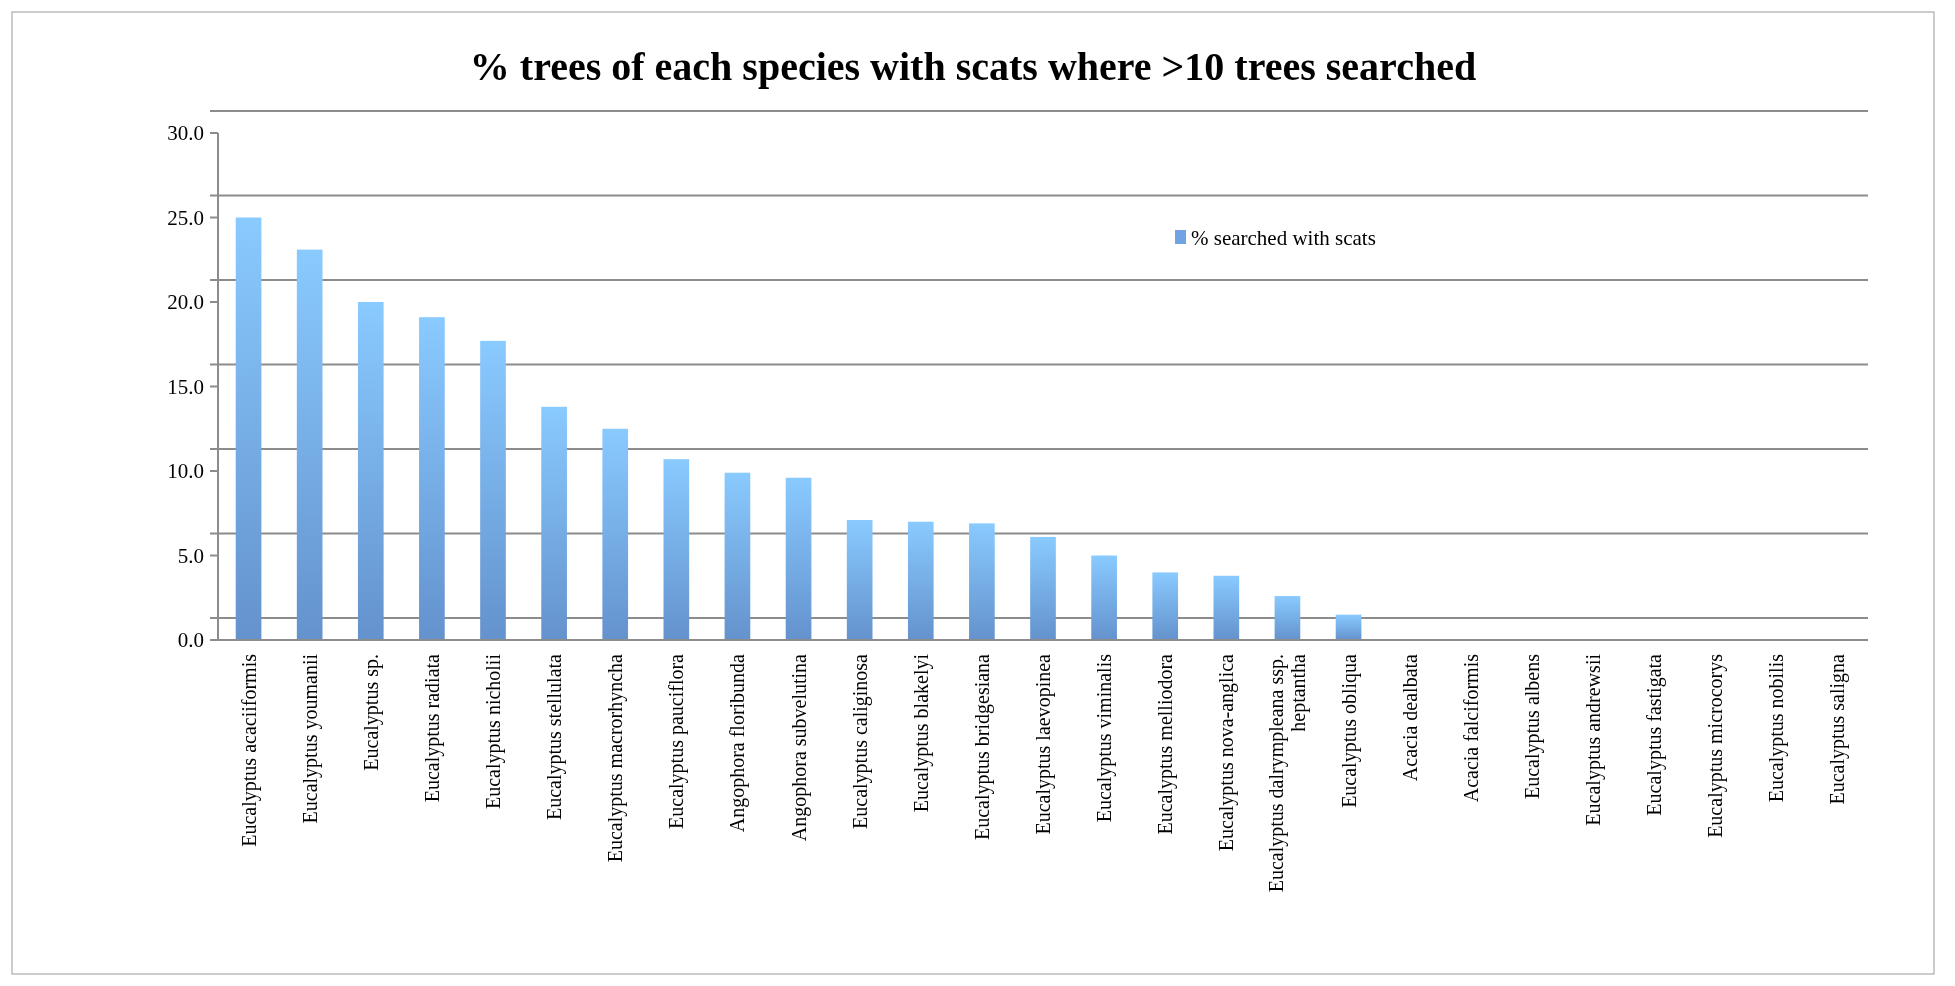 The width and height of the screenshot is (1955, 986). What do you see at coordinates (1532, 726) in the screenshot?
I see `x-tick-label: Eucalyptus albens` at bounding box center [1532, 726].